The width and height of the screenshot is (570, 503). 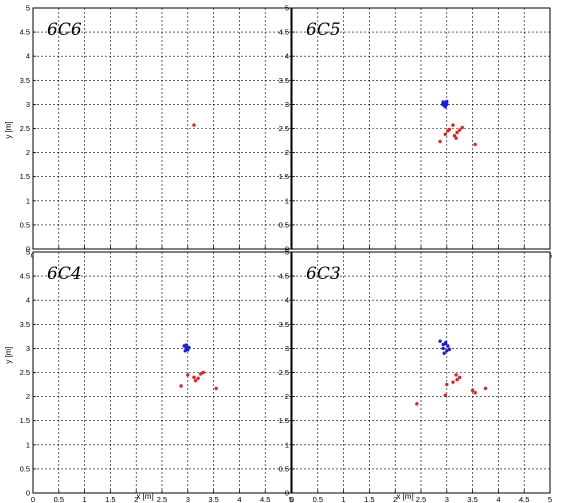 What do you see at coordinates (64, 30) in the screenshot?
I see `panel-title: 6C6` at bounding box center [64, 30].